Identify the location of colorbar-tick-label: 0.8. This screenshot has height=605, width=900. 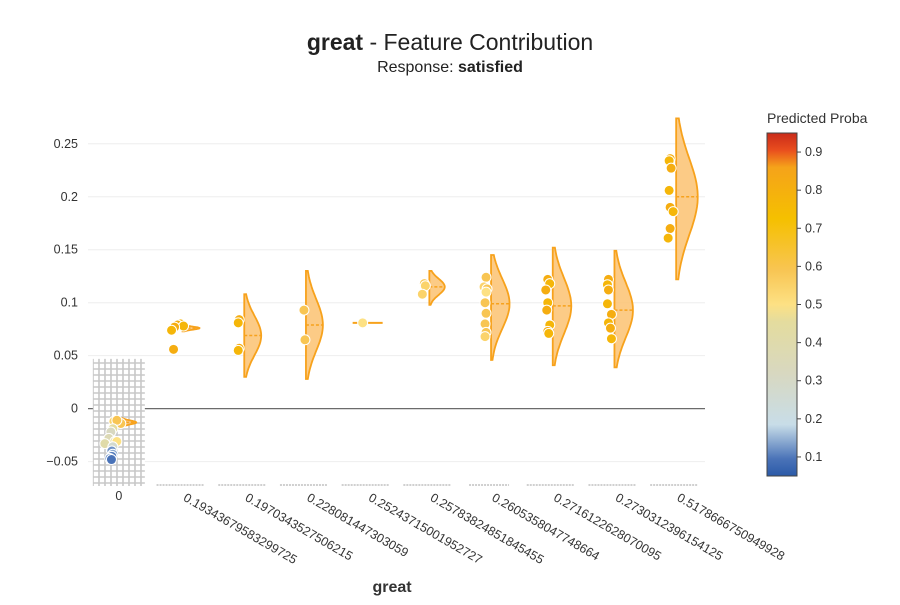
(813, 190).